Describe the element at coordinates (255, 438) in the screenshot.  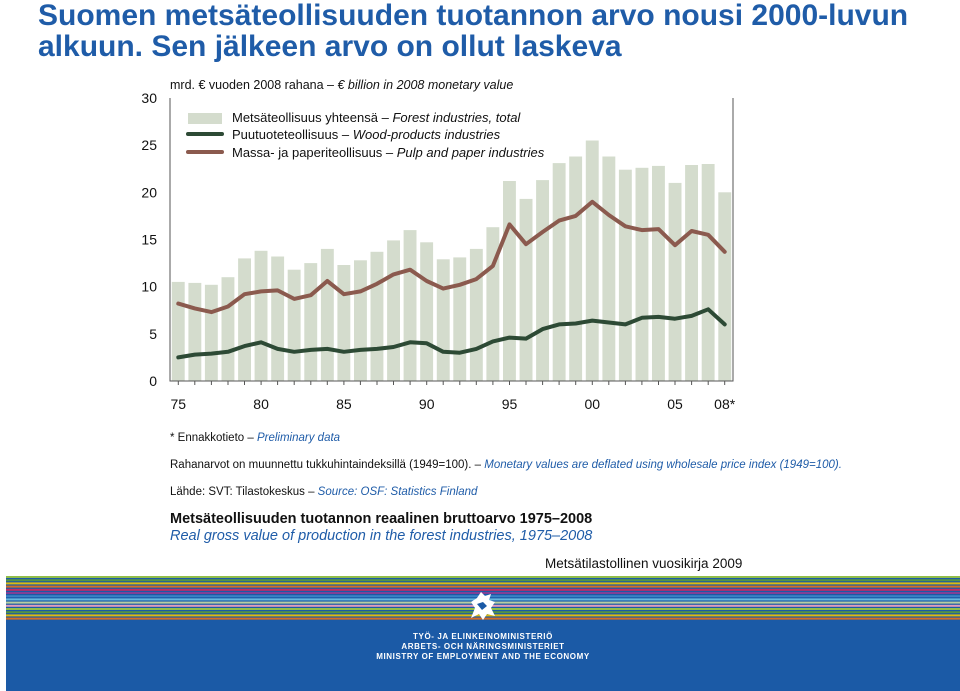
I see `note-preliminary: * Ennakkotieto – Preliminary data` at that location.